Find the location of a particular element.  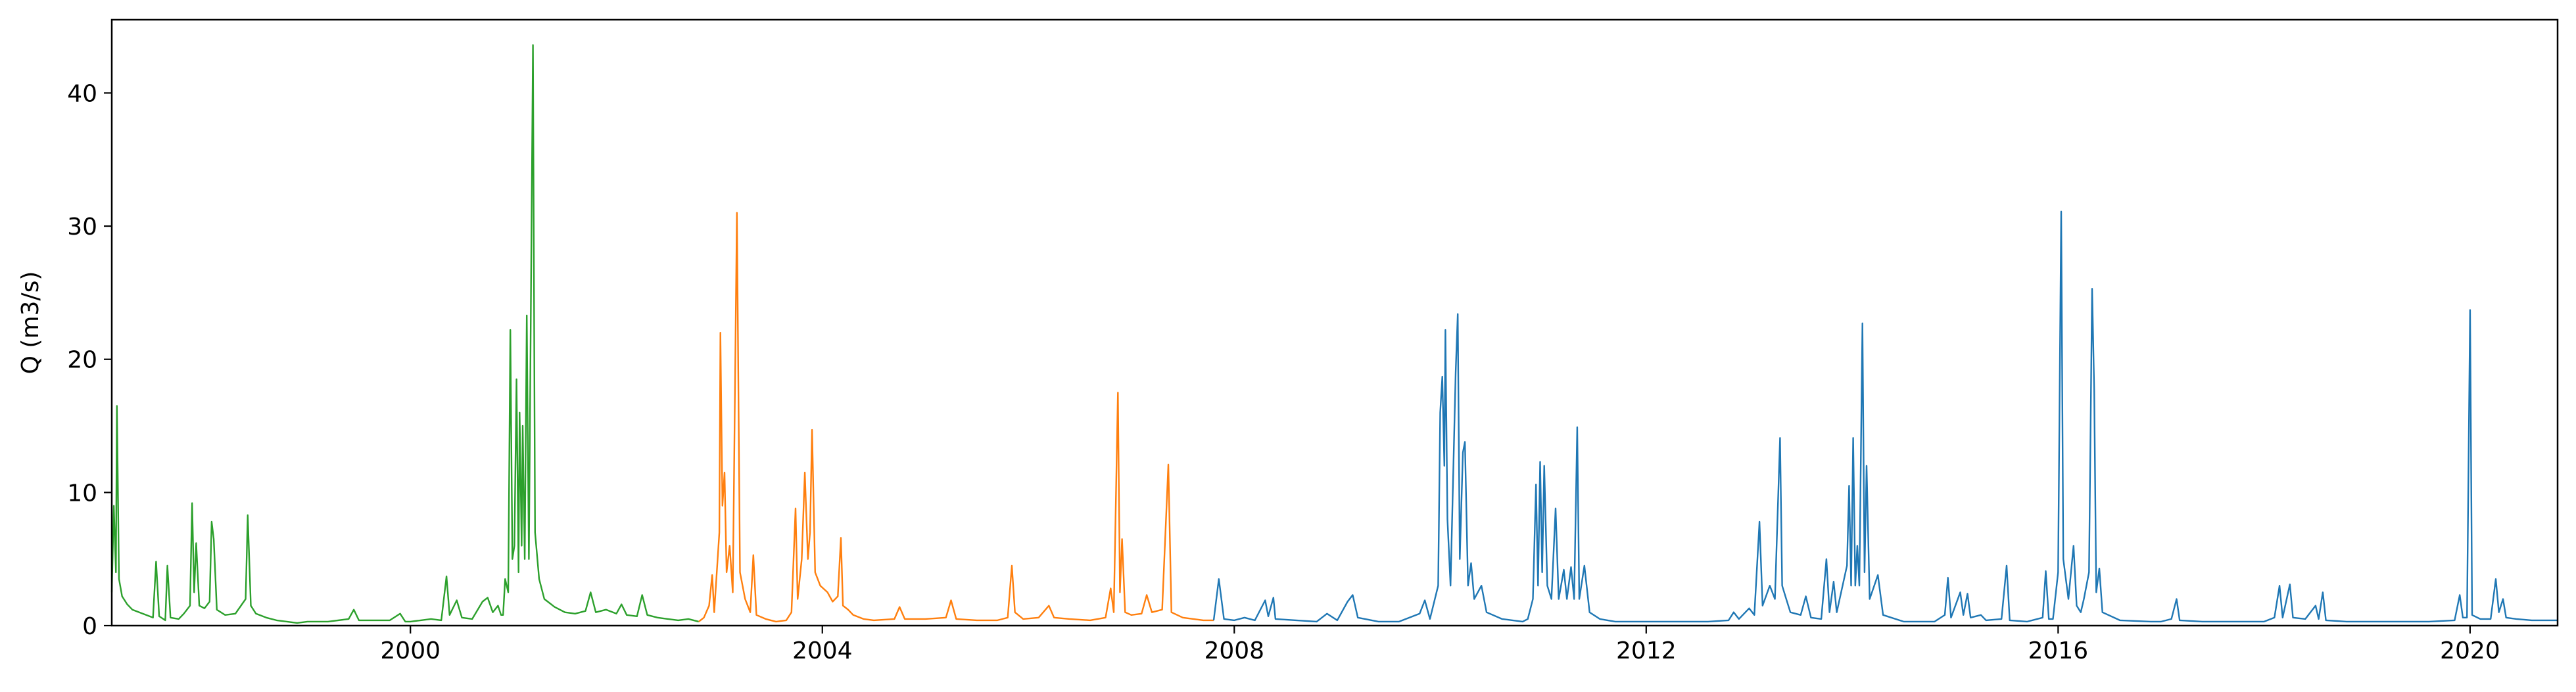

x-tick-label: 2020 is located at coordinates (2470, 650).